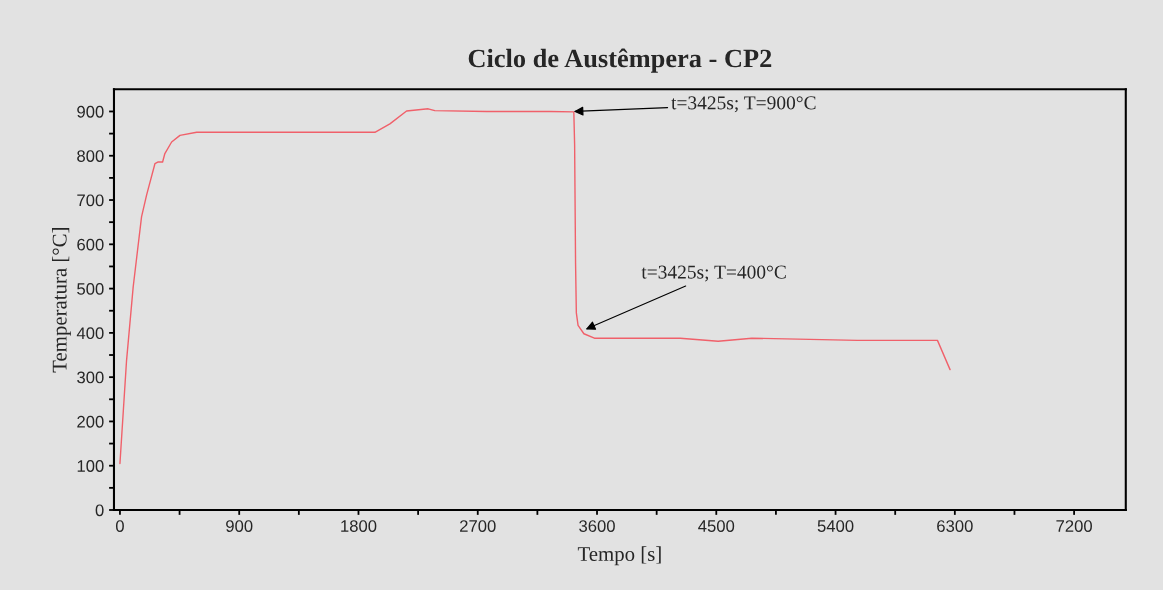 The height and width of the screenshot is (590, 1163). What do you see at coordinates (61, 300) in the screenshot?
I see `y-axis-title: Temperatura [°C]` at bounding box center [61, 300].